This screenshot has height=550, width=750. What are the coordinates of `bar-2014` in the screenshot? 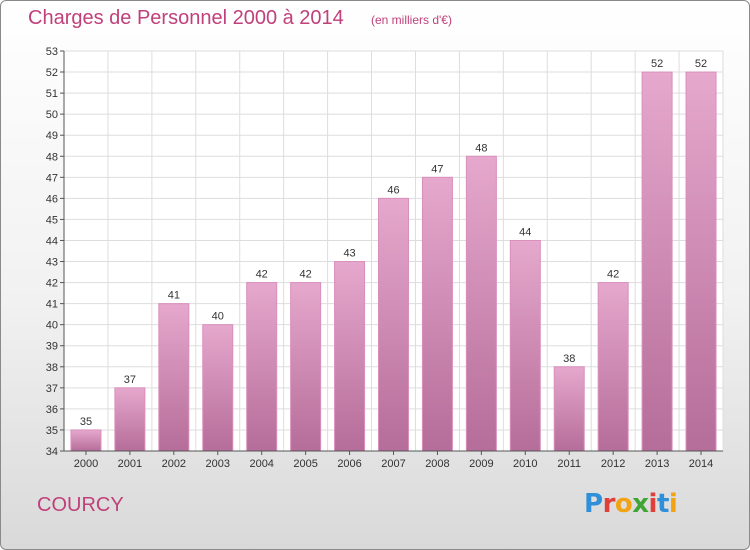 It's located at (701, 261).